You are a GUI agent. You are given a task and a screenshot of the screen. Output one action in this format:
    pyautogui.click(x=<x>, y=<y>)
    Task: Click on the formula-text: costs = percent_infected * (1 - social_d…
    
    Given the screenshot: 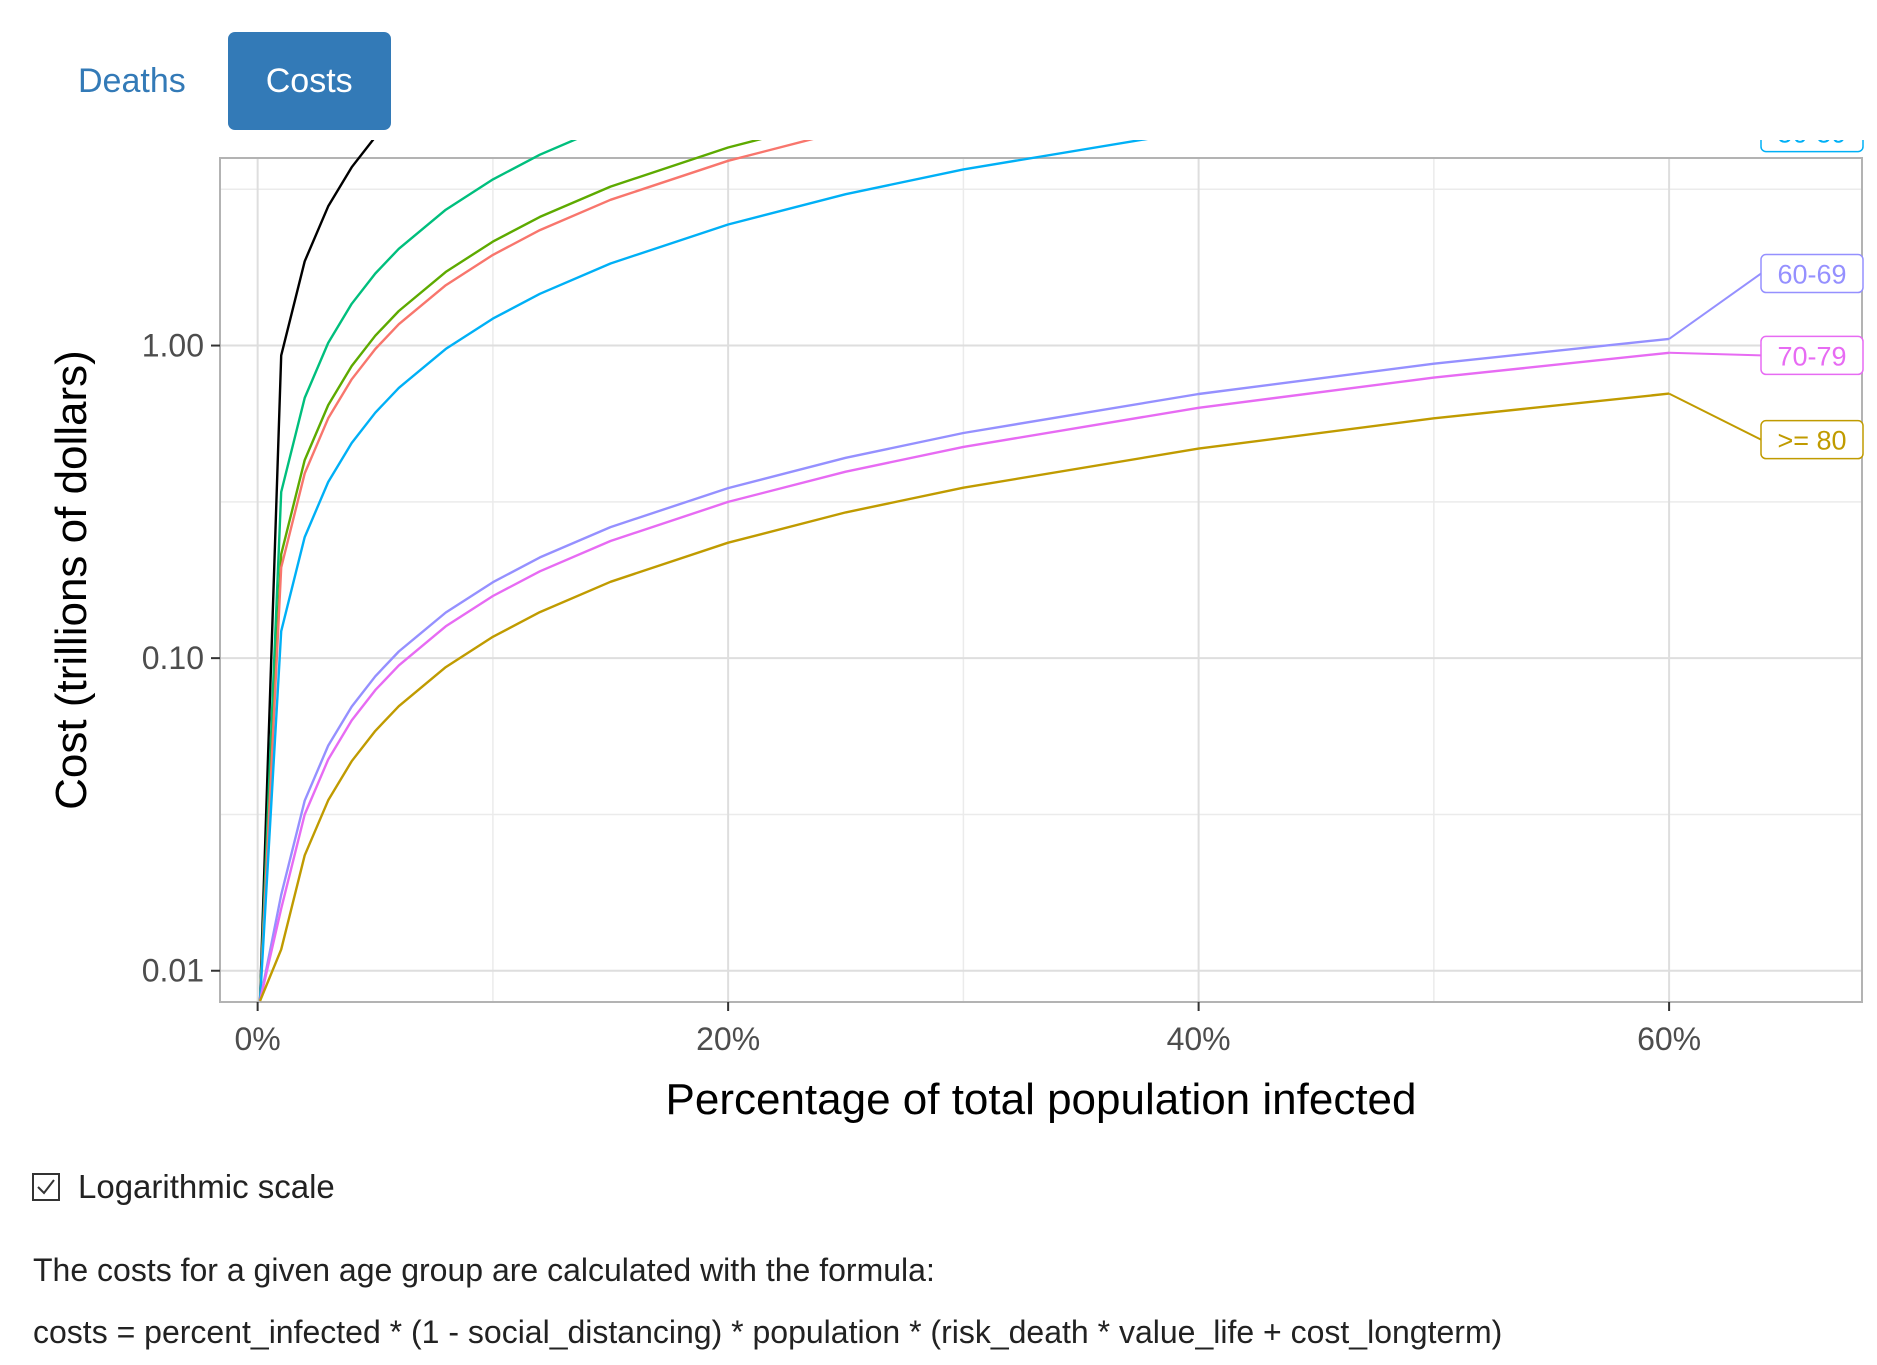 What is the action you would take?
    pyautogui.click(x=768, y=1332)
    